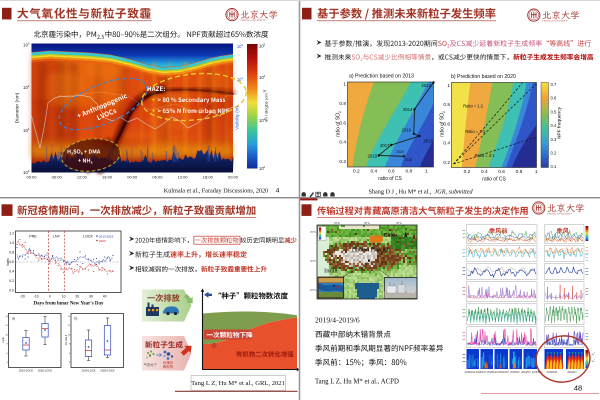 Image resolution: width=600 pixels, height=400 pixels. What do you see at coordinates (3, 340) in the screenshot?
I see `svg-text: J (cm` at bounding box center [3, 340].